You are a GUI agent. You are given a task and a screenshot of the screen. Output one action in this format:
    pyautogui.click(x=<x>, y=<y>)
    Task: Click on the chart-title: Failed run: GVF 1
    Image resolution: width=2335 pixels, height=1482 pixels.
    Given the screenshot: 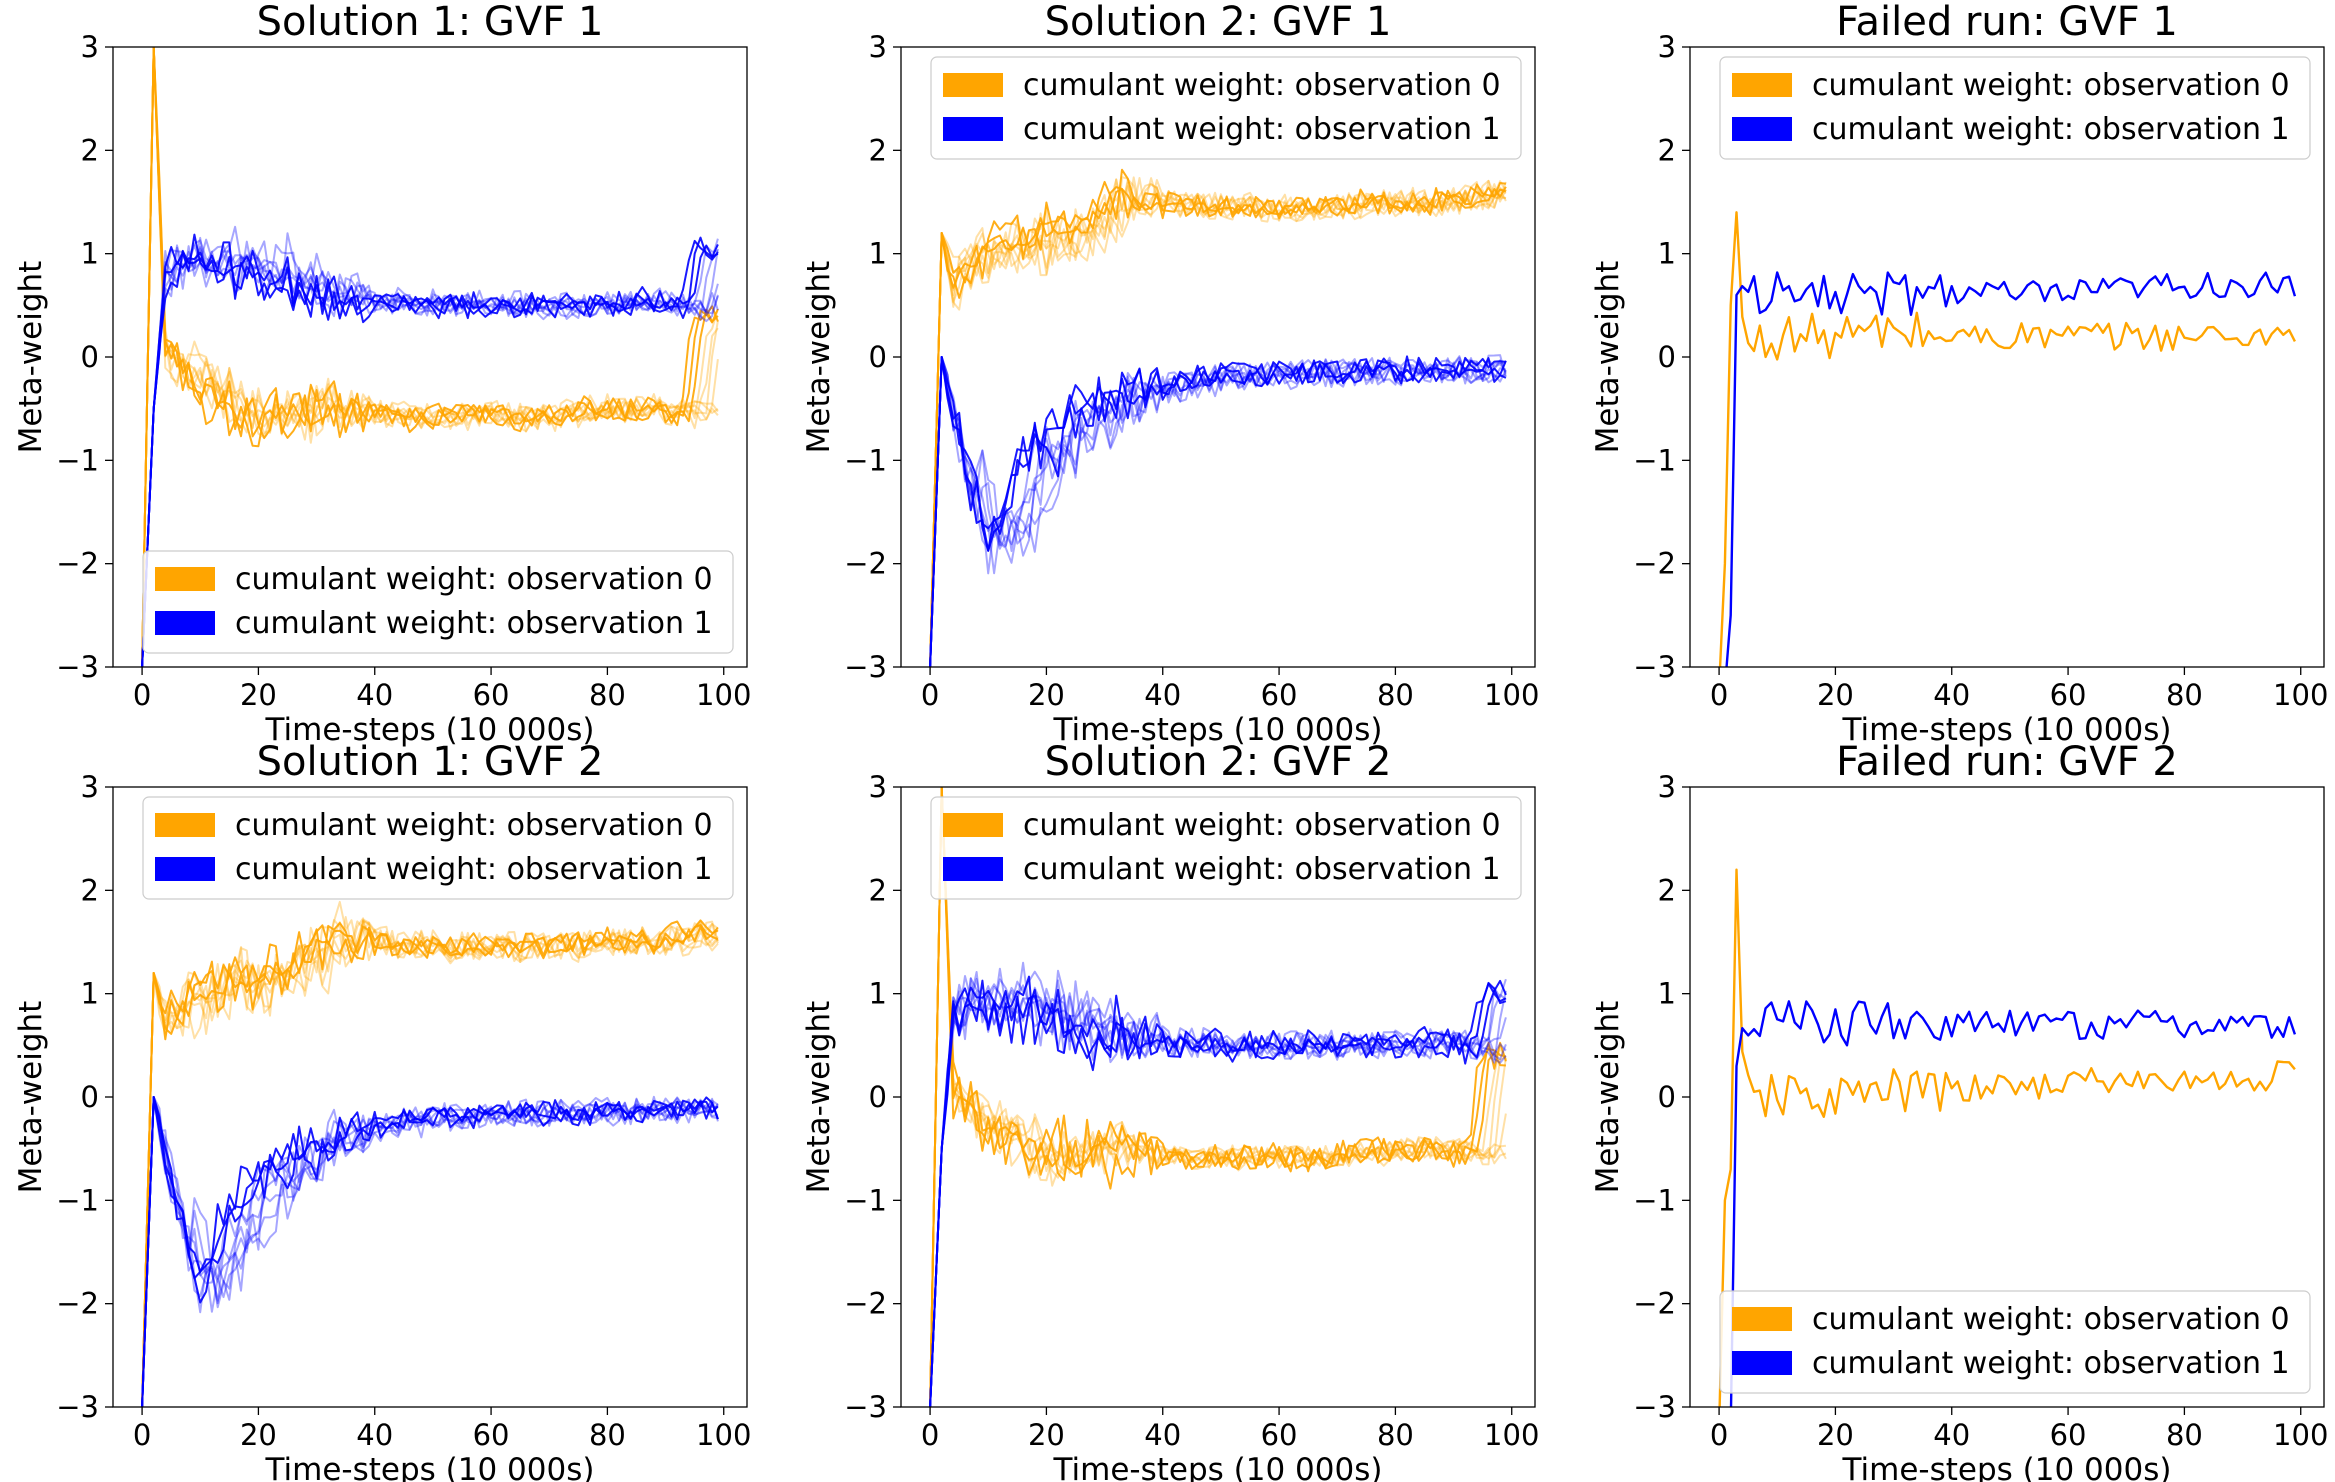 What is the action you would take?
    pyautogui.click(x=2007, y=22)
    